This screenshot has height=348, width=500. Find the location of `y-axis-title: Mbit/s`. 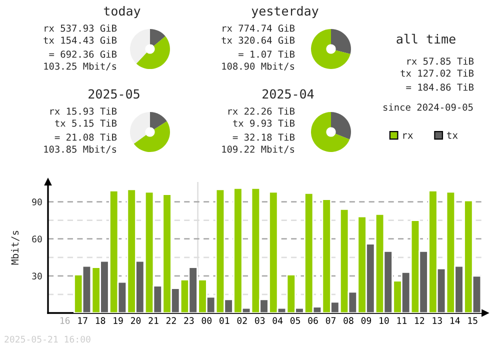

y-axis-title: Mbit/s is located at coordinates (15, 247).